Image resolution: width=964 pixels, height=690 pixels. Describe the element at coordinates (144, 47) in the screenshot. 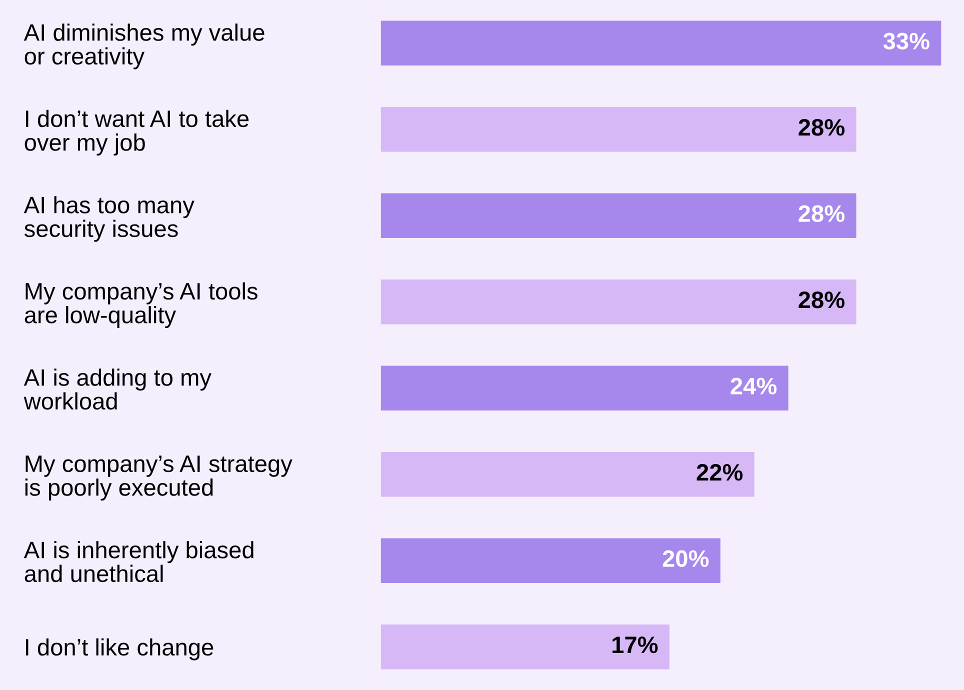

I see `y-tick-label: AI diminishes my value or creativity` at that location.